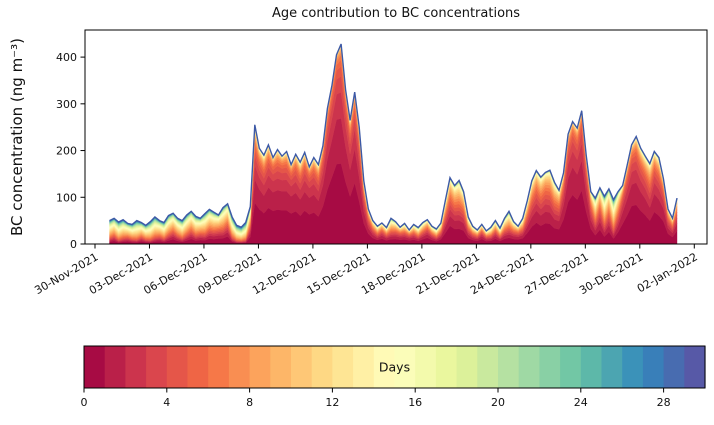 This screenshot has width=714, height=425. What do you see at coordinates (249, 402) in the screenshot?
I see `colorbar-tick-label: 8` at bounding box center [249, 402].